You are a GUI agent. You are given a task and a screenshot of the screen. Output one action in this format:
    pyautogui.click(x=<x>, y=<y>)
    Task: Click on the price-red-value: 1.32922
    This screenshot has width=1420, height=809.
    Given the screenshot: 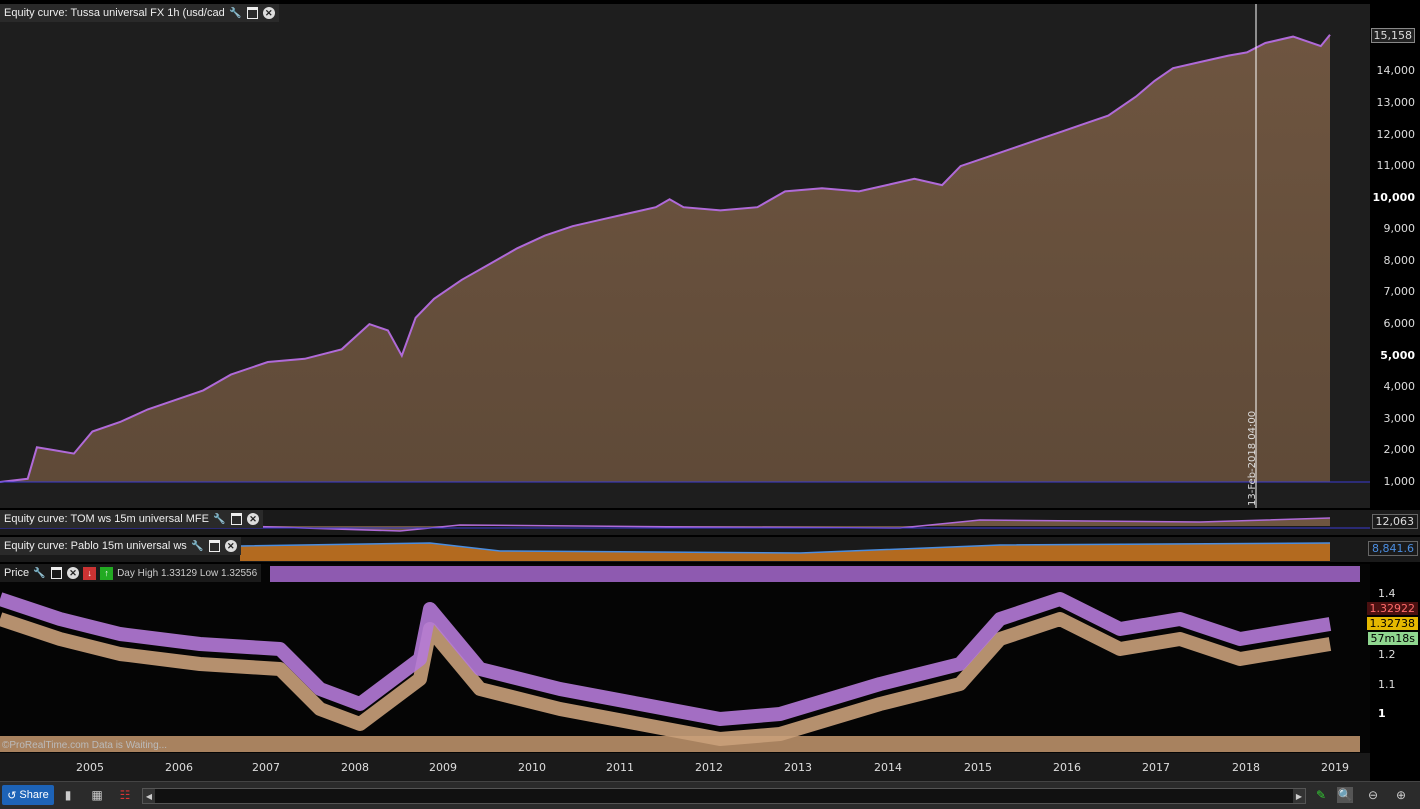 What is the action you would take?
    pyautogui.click(x=1393, y=608)
    